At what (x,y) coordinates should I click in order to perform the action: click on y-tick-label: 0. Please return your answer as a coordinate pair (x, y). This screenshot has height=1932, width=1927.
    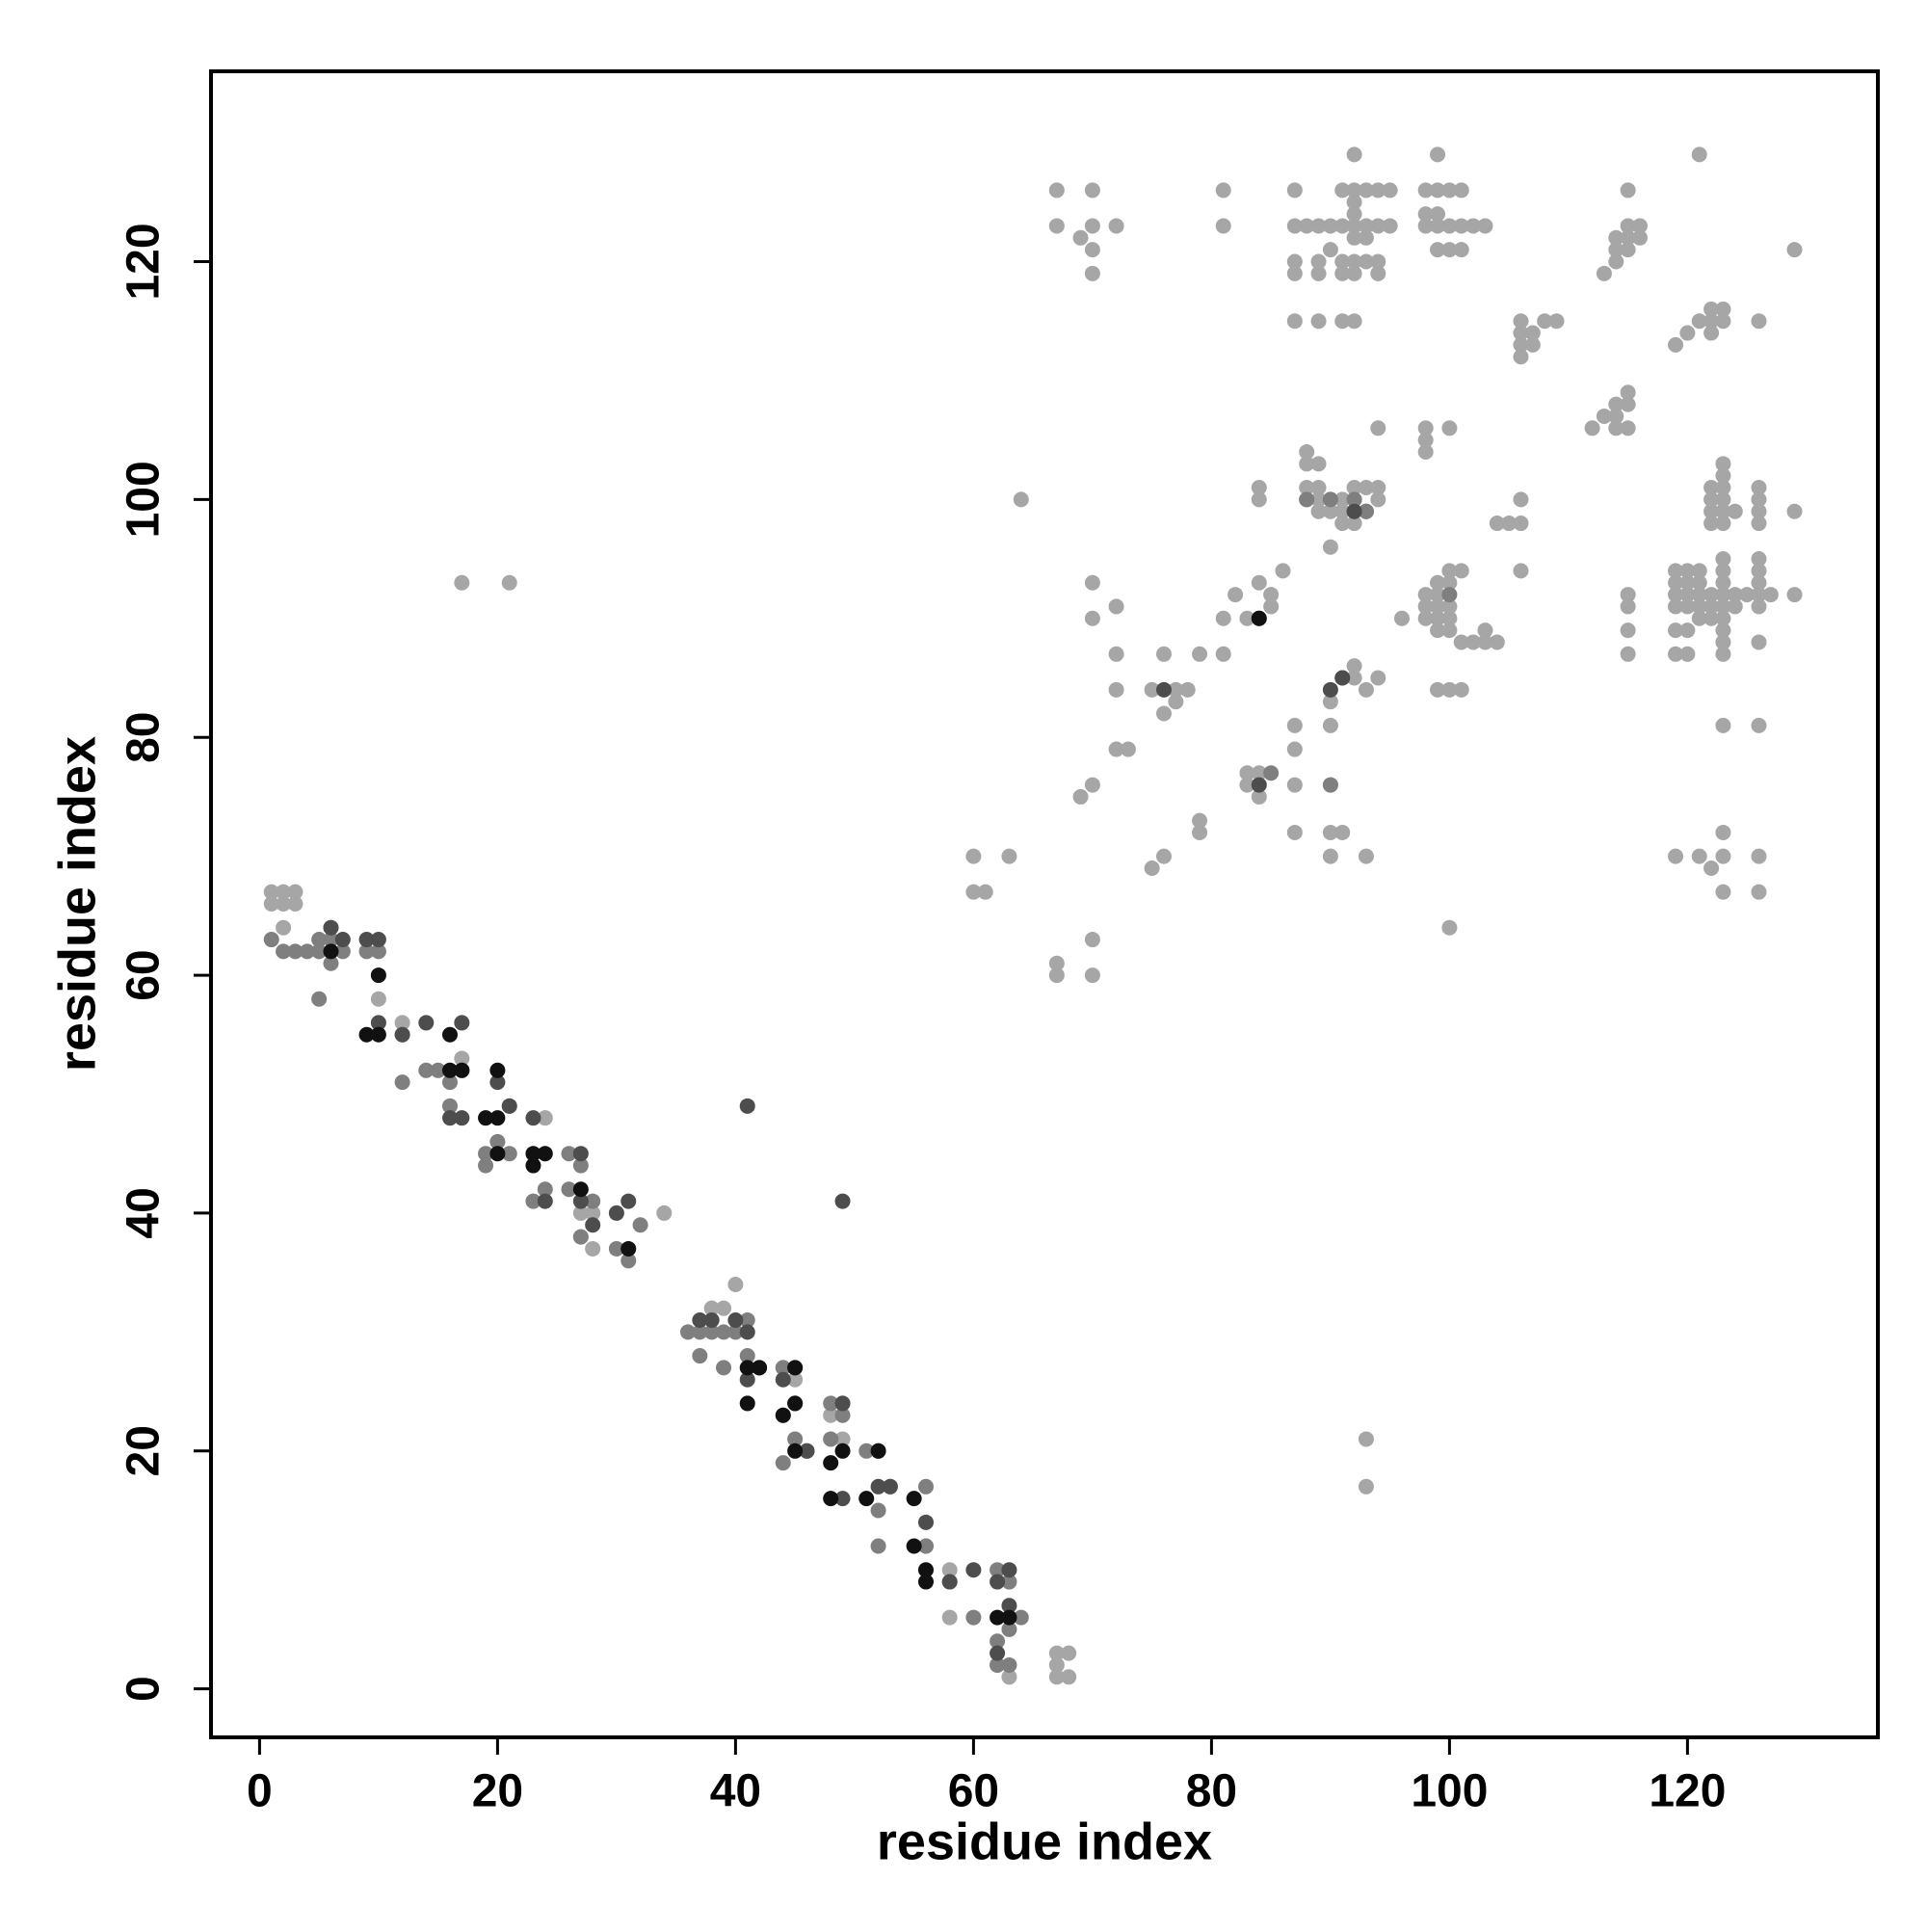
    Looking at the image, I should click on (144, 1689).